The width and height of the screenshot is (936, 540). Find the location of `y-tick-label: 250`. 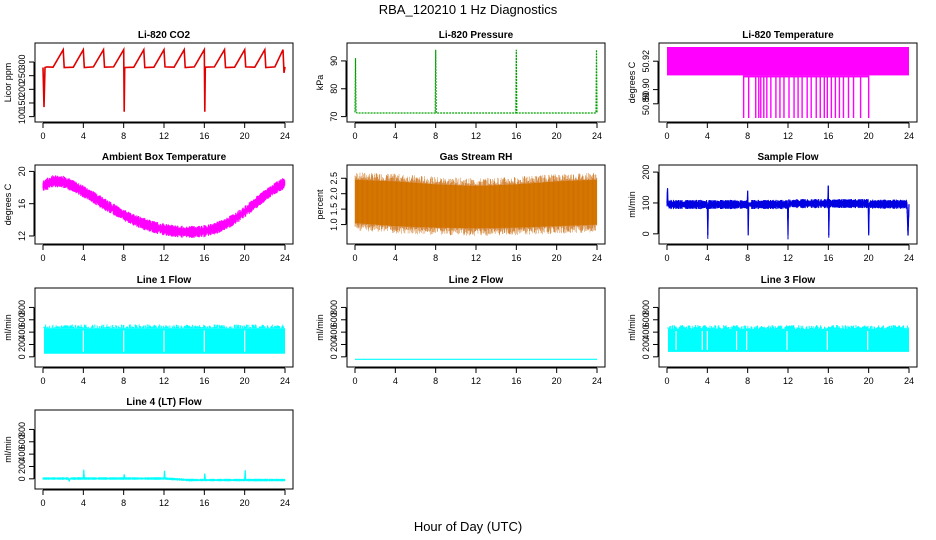

y-tick-label: 250 is located at coordinates (22, 75).